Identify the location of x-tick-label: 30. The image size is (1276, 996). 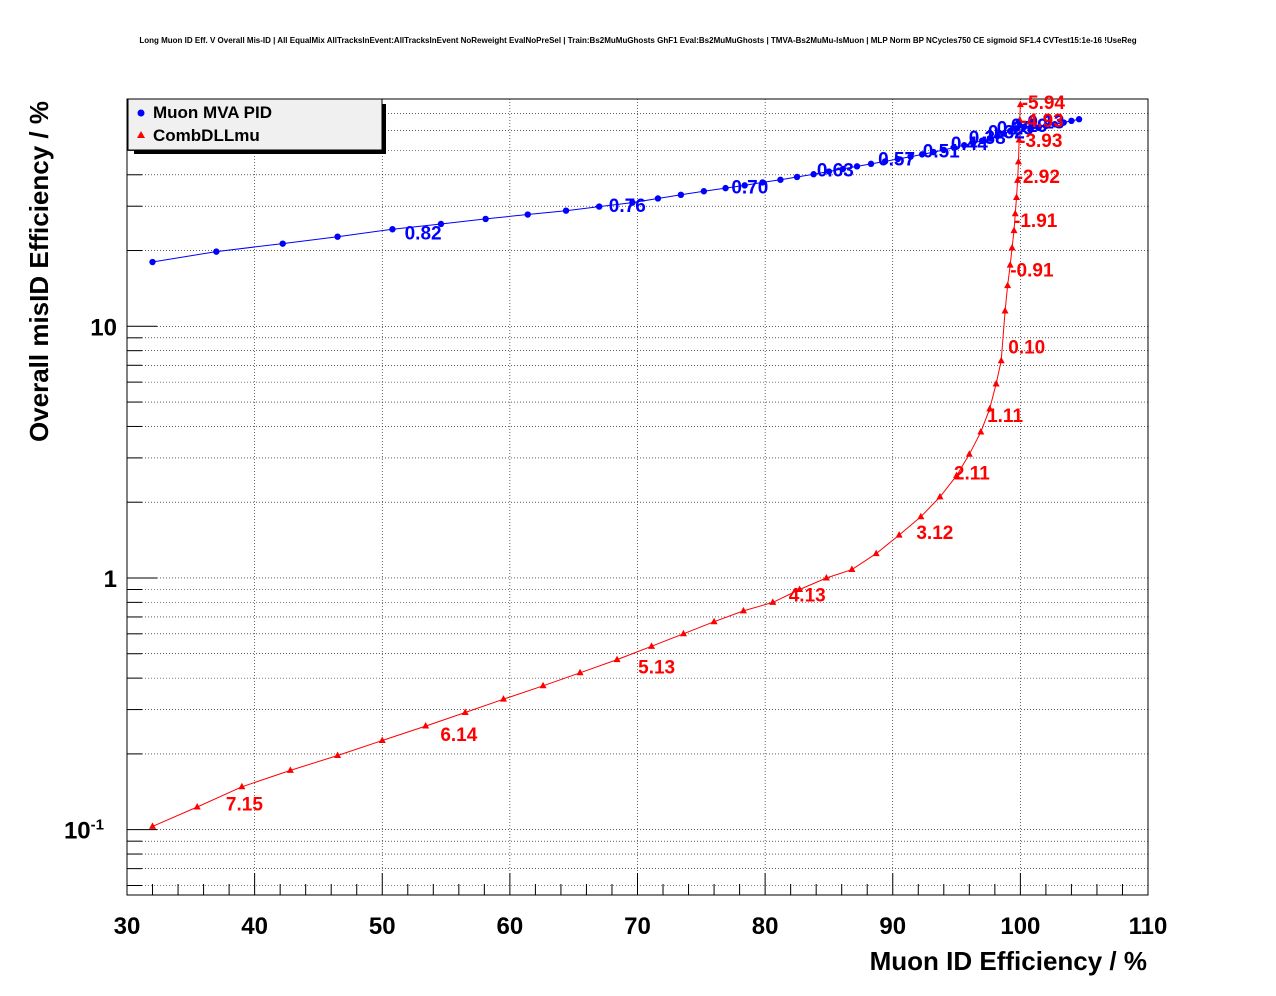
(127, 926).